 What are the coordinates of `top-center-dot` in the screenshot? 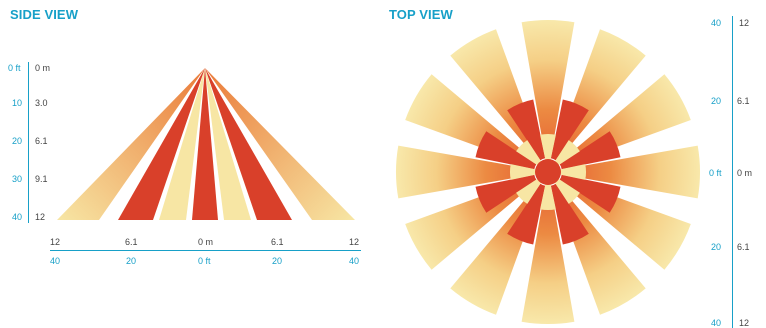 It's located at (548, 172).